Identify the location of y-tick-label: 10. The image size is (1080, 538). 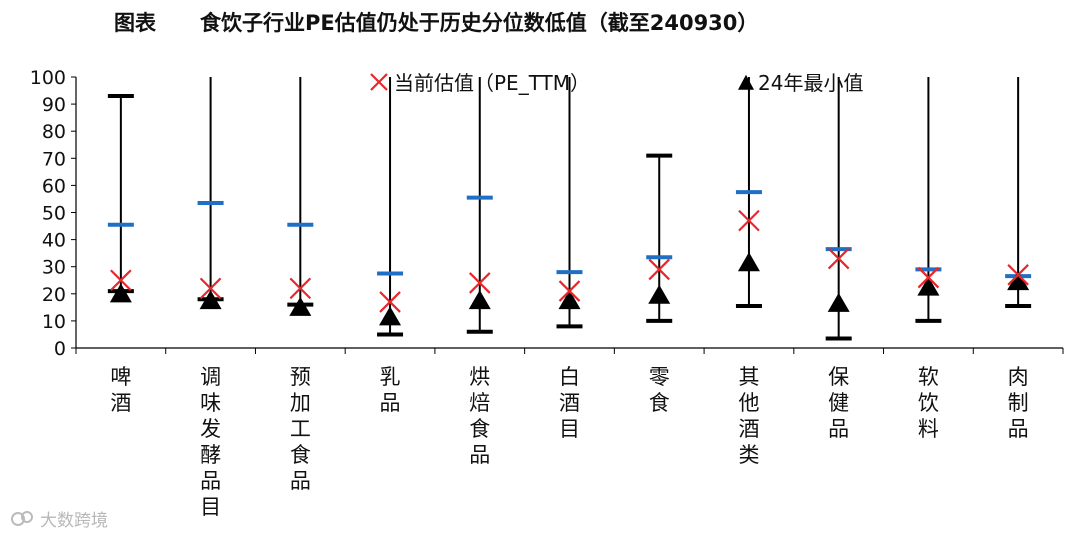
(54, 322).